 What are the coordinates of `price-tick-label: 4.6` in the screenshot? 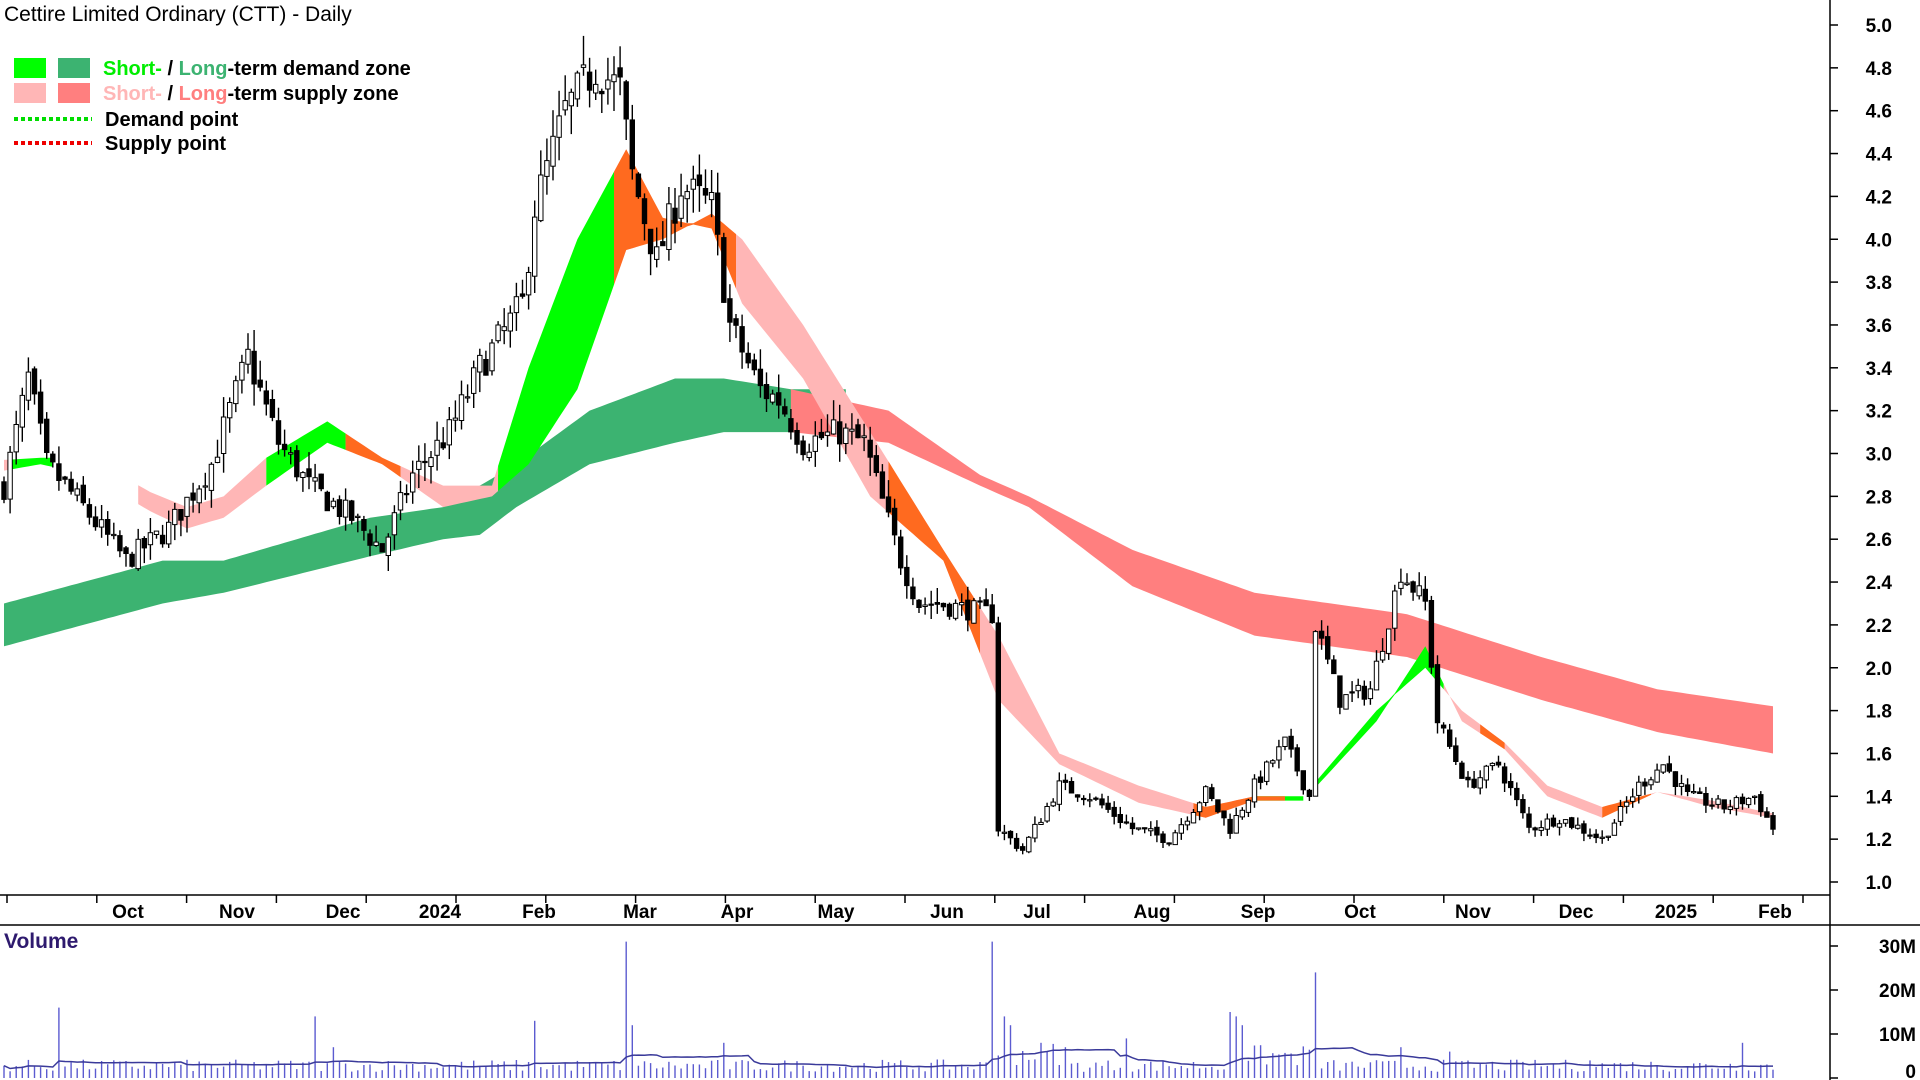 It's located at (1879, 112).